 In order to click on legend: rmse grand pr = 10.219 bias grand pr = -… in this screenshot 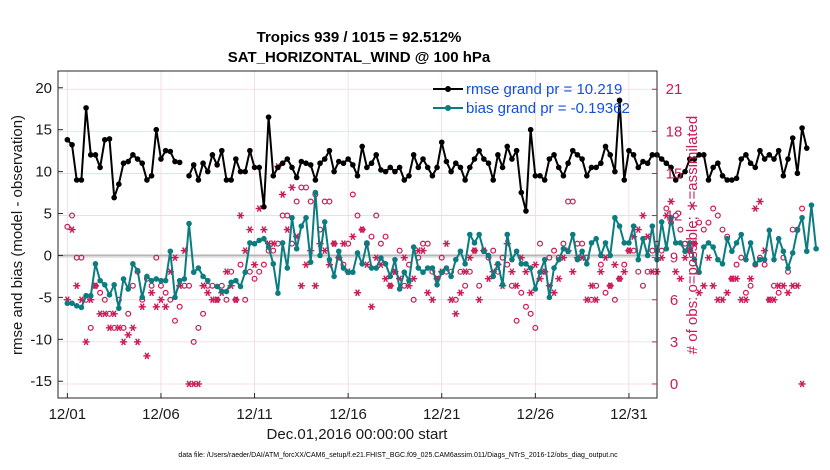, I will do `click(531, 99)`.